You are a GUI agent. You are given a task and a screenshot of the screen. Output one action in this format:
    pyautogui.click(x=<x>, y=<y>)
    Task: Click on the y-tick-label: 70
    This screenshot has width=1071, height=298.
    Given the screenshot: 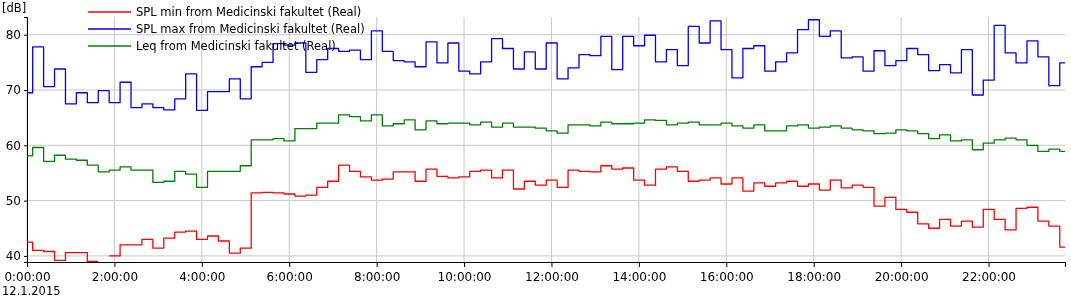 What is the action you would take?
    pyautogui.click(x=13, y=90)
    